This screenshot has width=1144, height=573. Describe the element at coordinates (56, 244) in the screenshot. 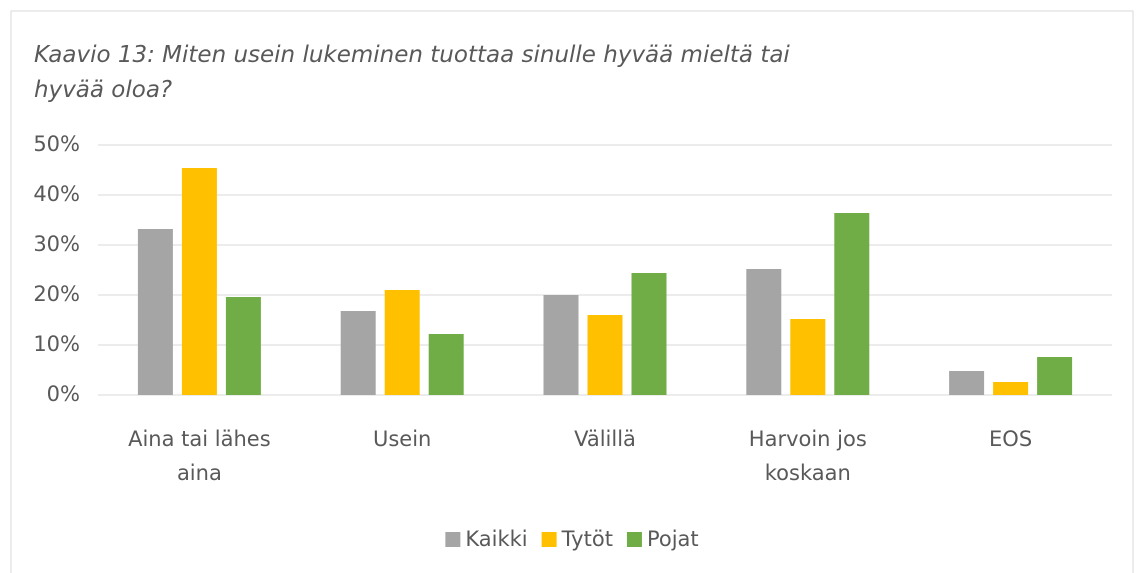

I see `y-tick-label: 30%` at that location.